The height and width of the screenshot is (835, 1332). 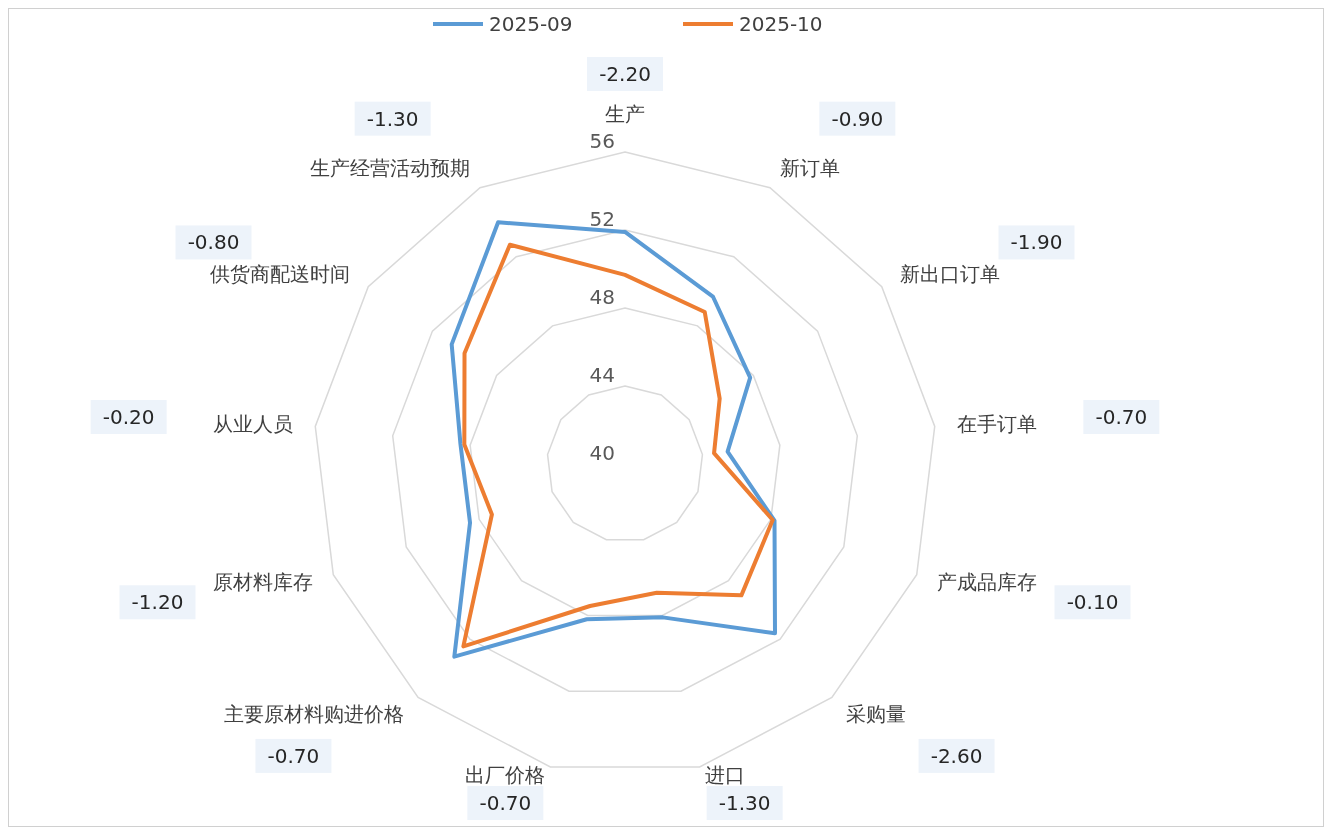 What do you see at coordinates (262, 582) in the screenshot?
I see `spoke-label: 原材料库存` at bounding box center [262, 582].